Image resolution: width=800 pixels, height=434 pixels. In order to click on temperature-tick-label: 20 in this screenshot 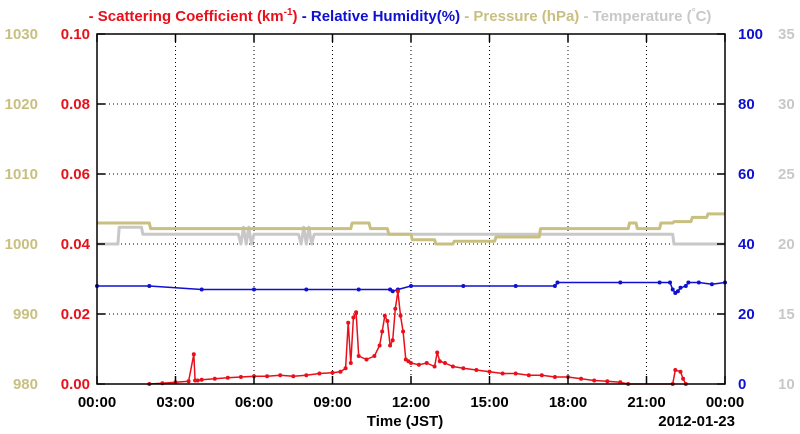, I will do `click(786, 244)`.